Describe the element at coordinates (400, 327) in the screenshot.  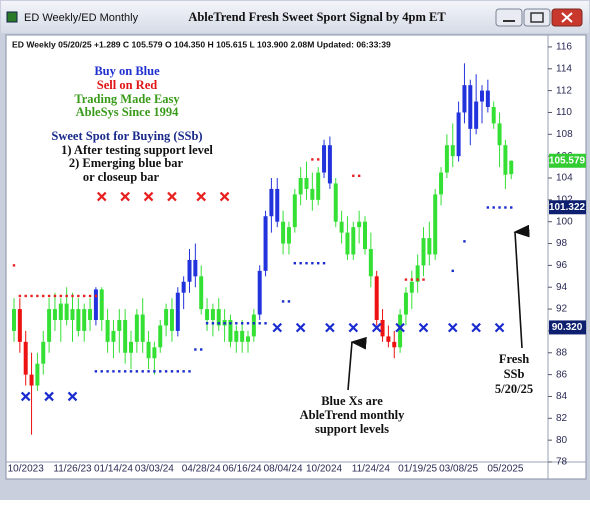
I see `blue-x` at that location.